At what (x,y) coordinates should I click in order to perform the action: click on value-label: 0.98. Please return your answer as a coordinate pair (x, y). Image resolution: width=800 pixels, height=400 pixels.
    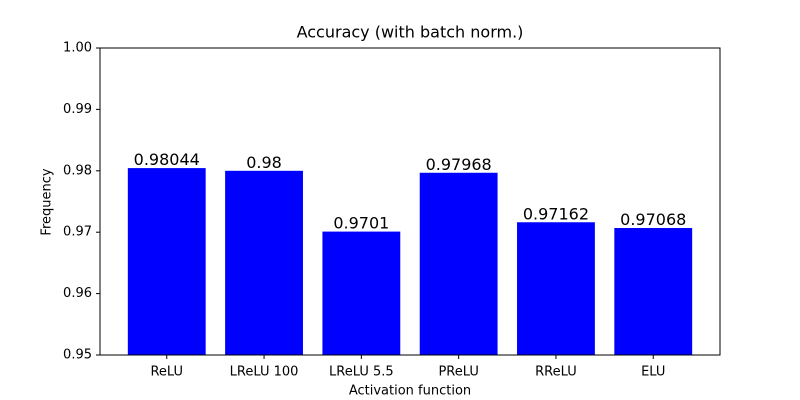
    Looking at the image, I should click on (264, 162).